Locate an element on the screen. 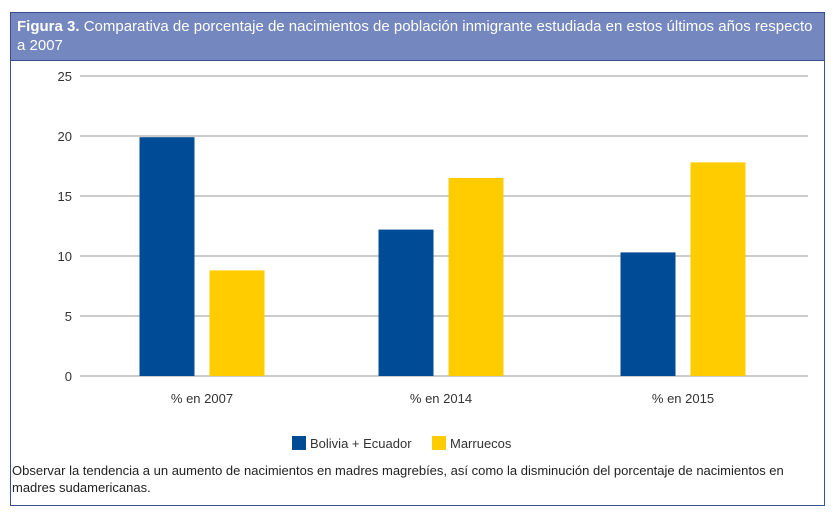  x-tick-label: % en 2007 is located at coordinates (202, 398).